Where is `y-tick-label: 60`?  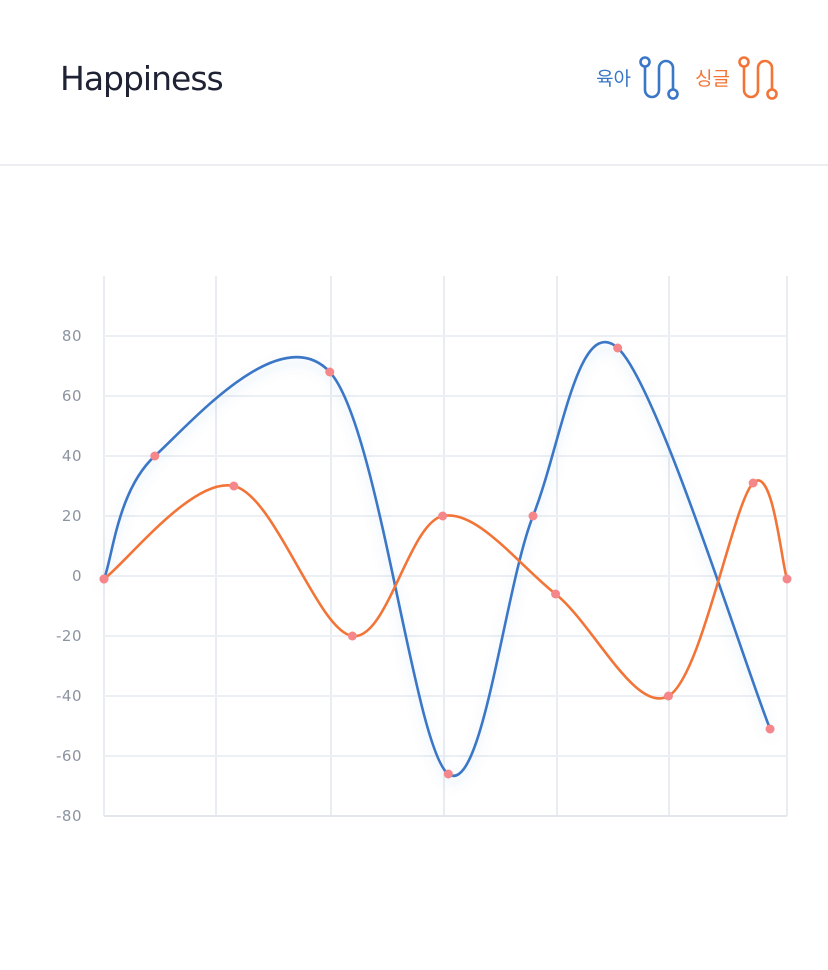 y-tick-label: 60 is located at coordinates (72, 396).